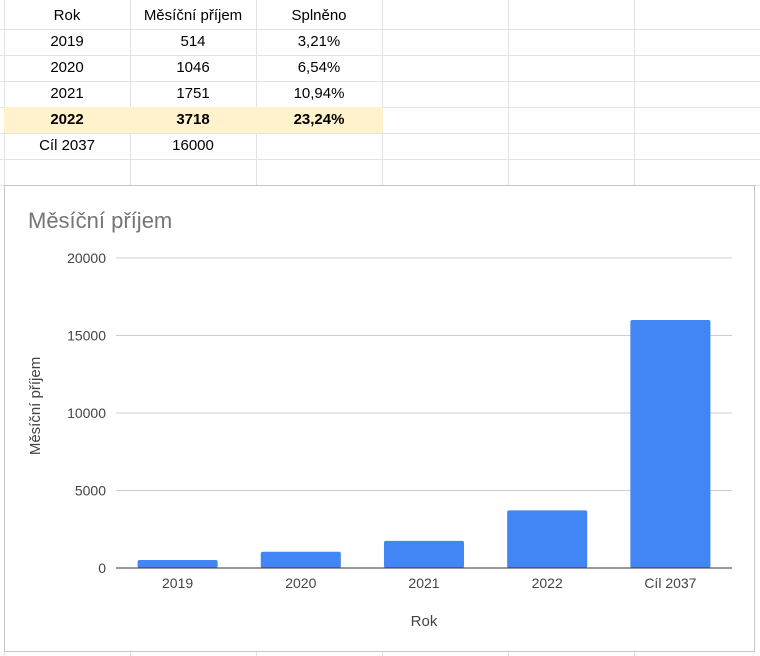 Image resolution: width=760 pixels, height=656 pixels. Describe the element at coordinates (193, 67) in the screenshot. I see `table-cell: 1046` at that location.